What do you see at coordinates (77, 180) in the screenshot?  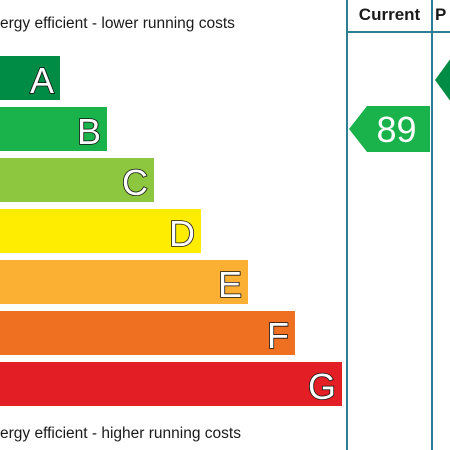 I see `band-c` at bounding box center [77, 180].